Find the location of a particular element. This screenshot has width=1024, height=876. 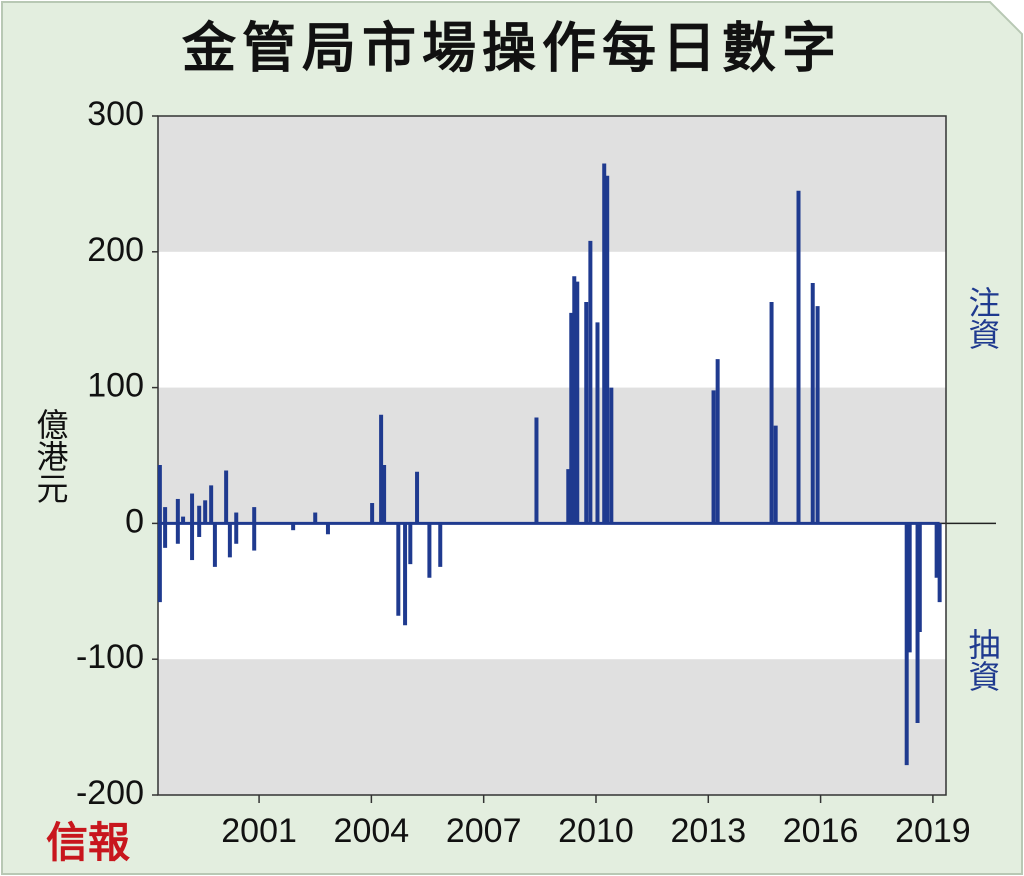

x-tick-label: 2007 is located at coordinates (484, 831).